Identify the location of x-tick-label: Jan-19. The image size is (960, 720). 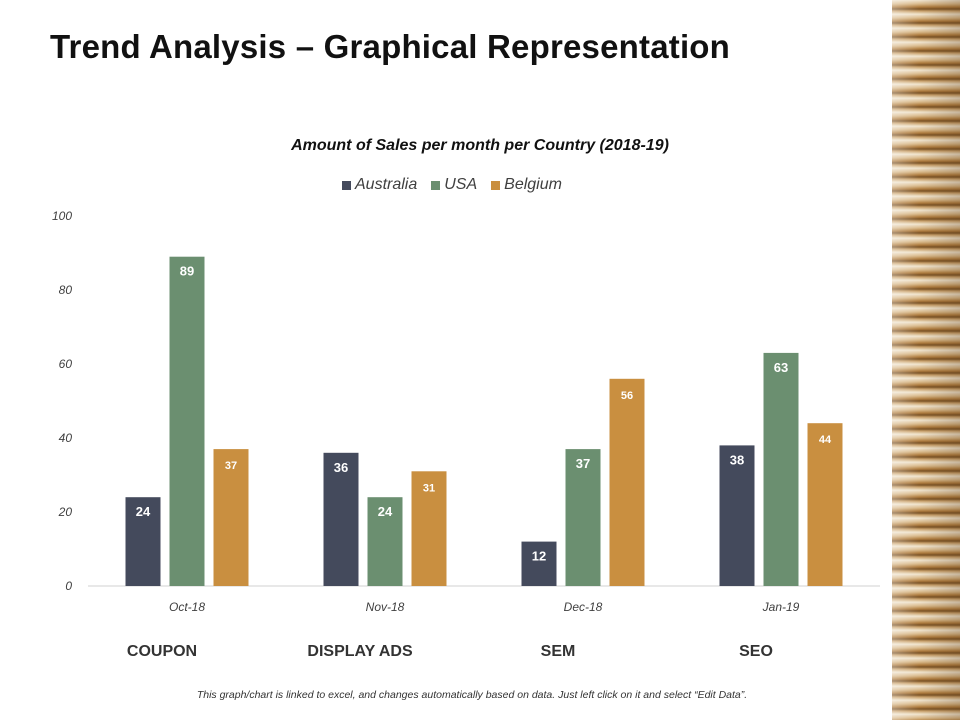
(781, 607).